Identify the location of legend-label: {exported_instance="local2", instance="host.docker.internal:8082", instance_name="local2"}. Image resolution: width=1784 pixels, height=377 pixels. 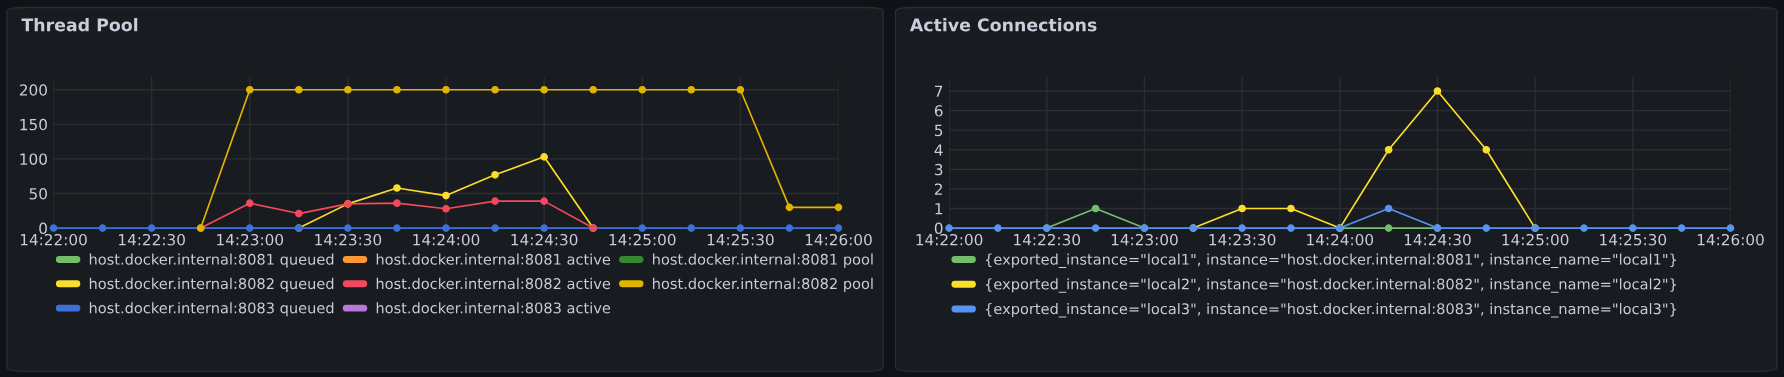
(1331, 285).